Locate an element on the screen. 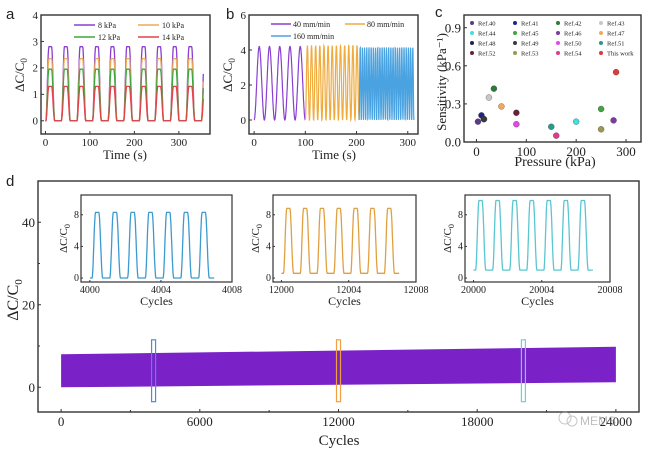 This screenshot has width=650, height=451. inset-chart: 12000 12004 12008 0 4 8 Cycles ΔC/C0 is located at coordinates (339, 251).